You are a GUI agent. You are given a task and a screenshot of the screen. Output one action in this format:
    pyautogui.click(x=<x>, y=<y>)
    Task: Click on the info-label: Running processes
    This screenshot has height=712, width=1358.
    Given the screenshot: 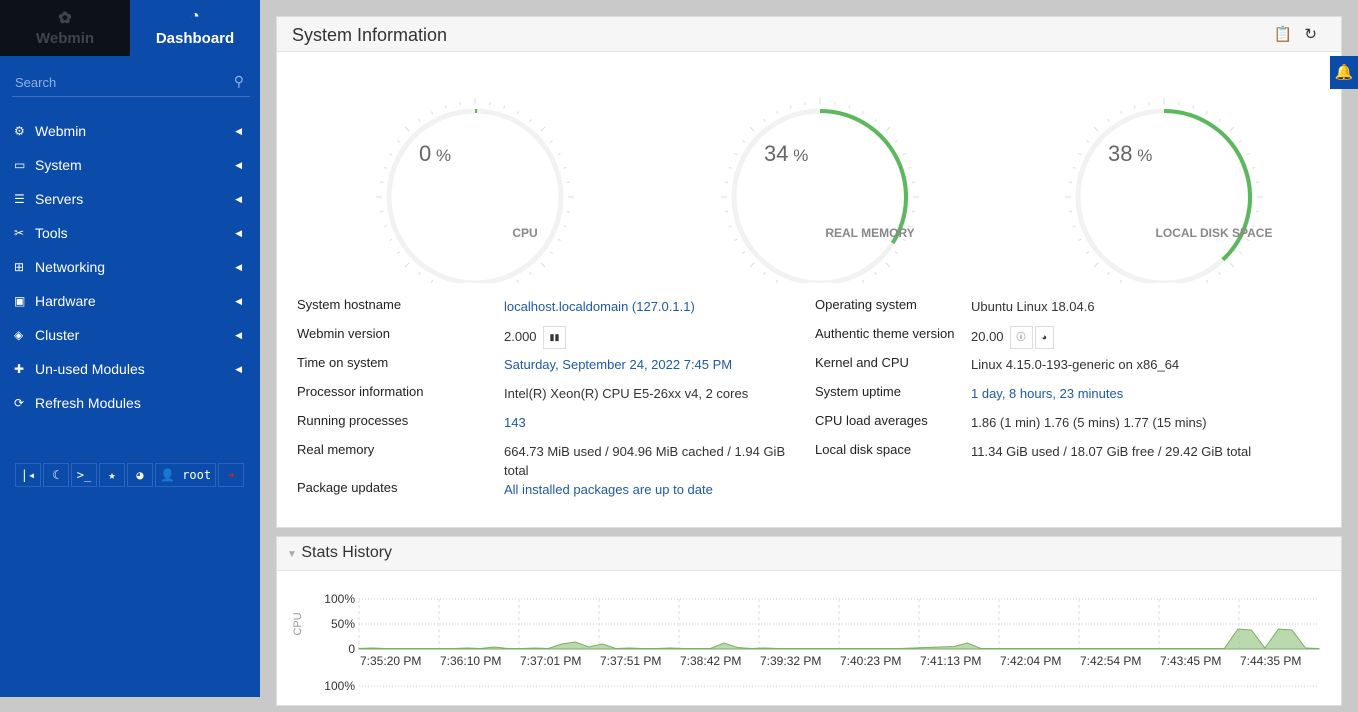 What is the action you would take?
    pyautogui.click(x=400, y=427)
    